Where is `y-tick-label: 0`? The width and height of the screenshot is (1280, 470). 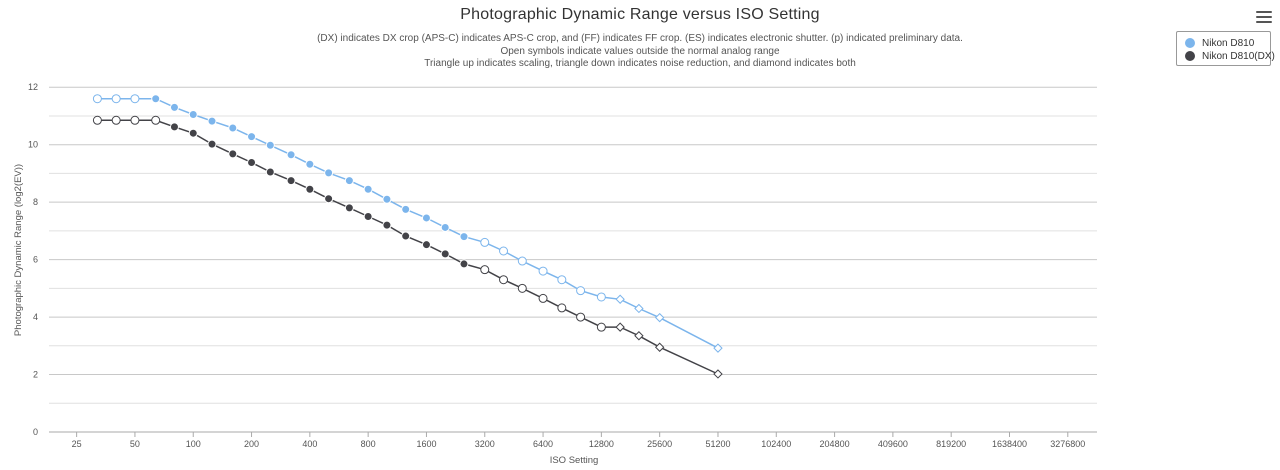 y-tick-label: 0 is located at coordinates (35, 432).